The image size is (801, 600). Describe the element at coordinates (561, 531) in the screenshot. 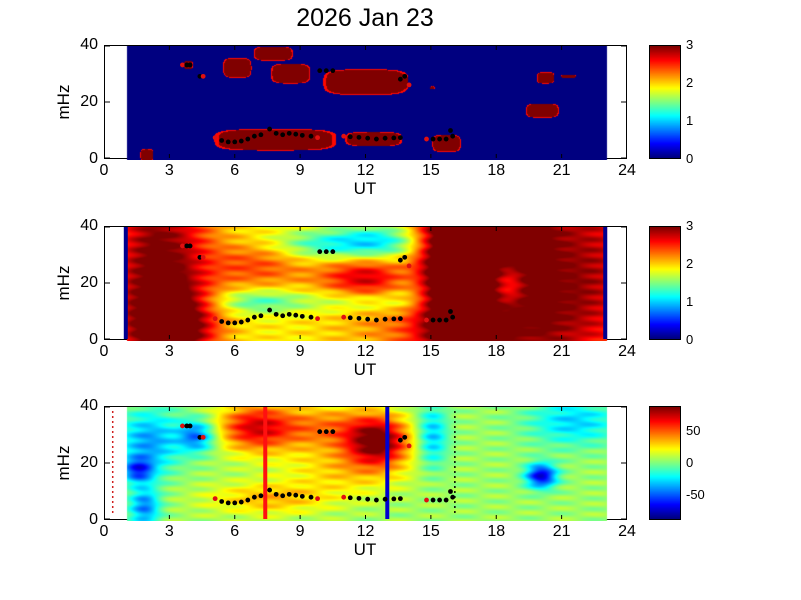

I see `x-tick-label: 21` at that location.